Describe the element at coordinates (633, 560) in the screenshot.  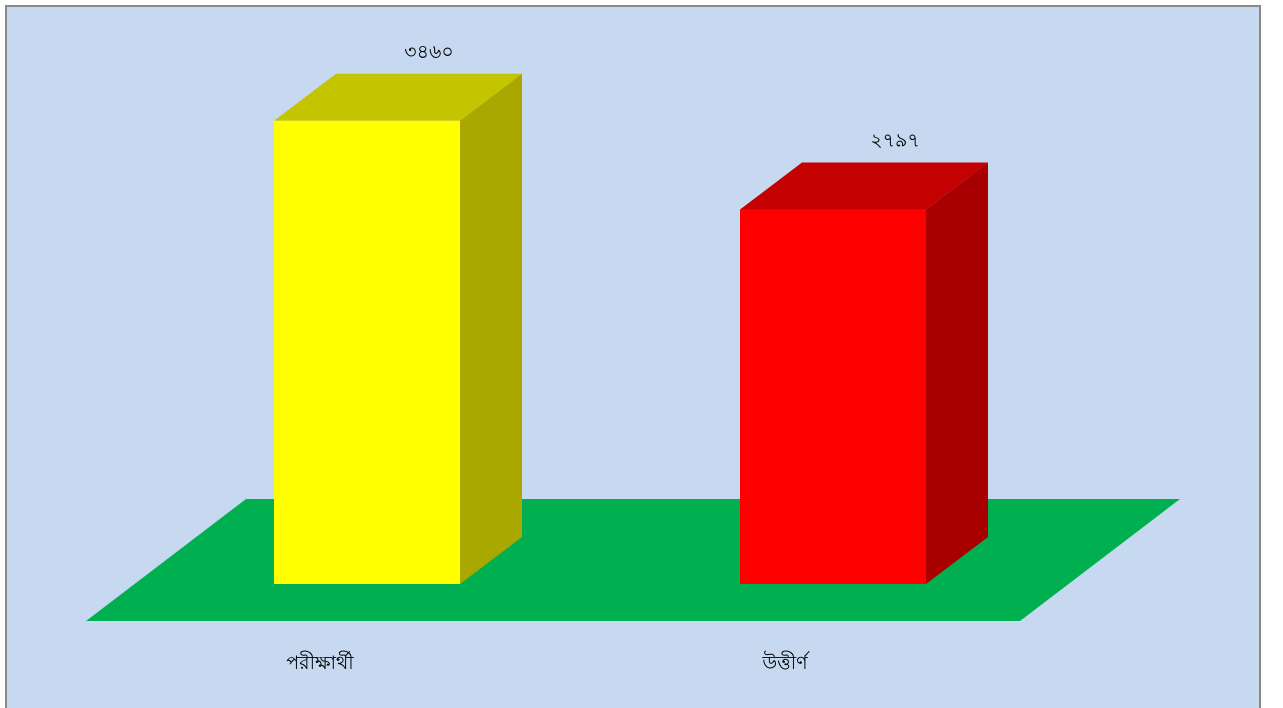
I see `chart-floor` at that location.